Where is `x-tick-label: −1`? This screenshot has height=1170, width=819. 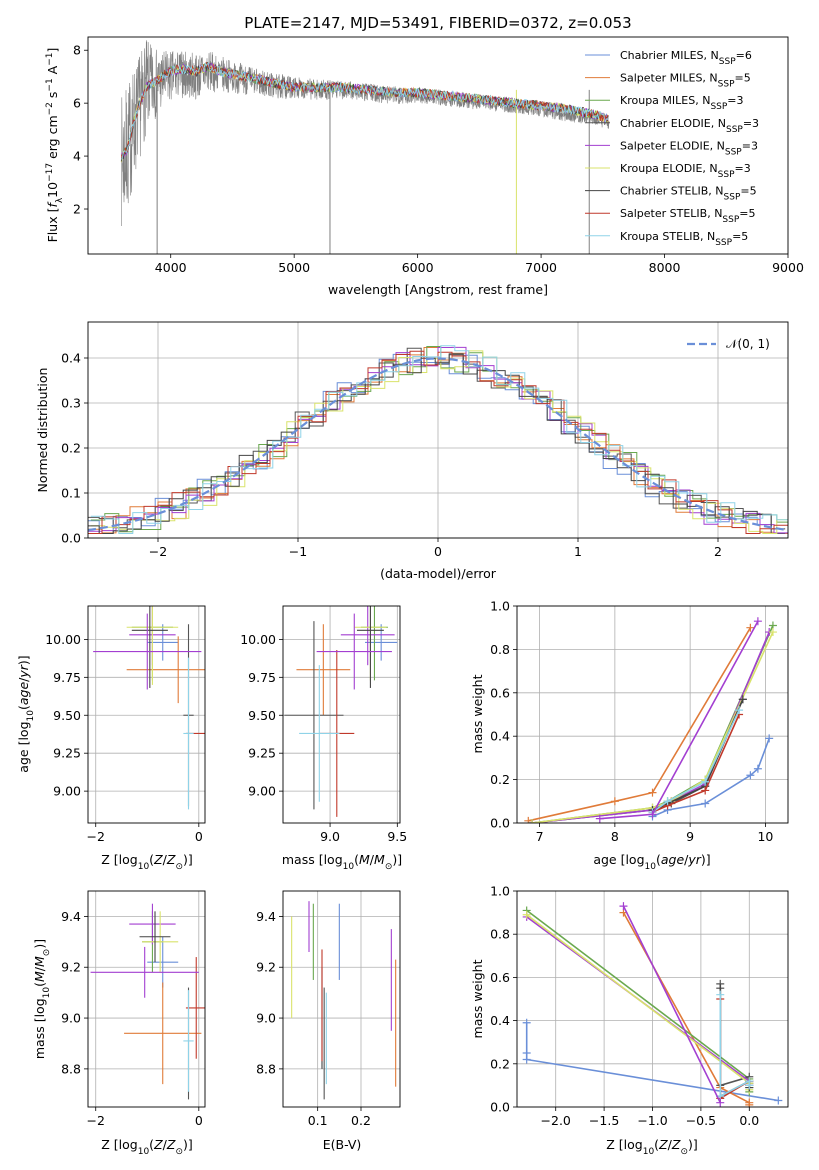
x-tick-label: −1 is located at coordinates (298, 551).